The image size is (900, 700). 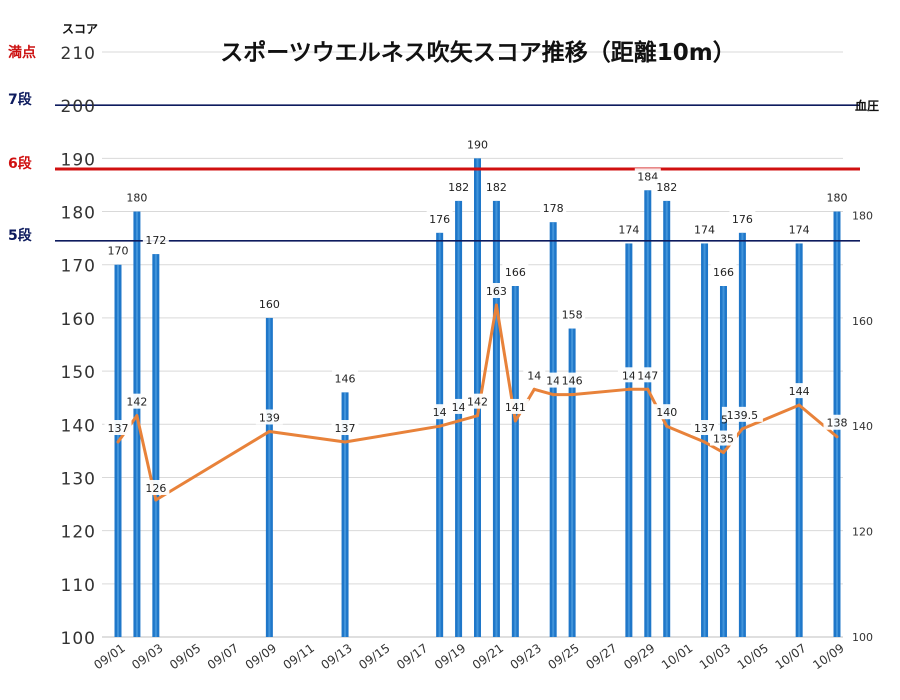 What do you see at coordinates (862, 321) in the screenshot?
I see `y2-tick-label: 160` at bounding box center [862, 321].